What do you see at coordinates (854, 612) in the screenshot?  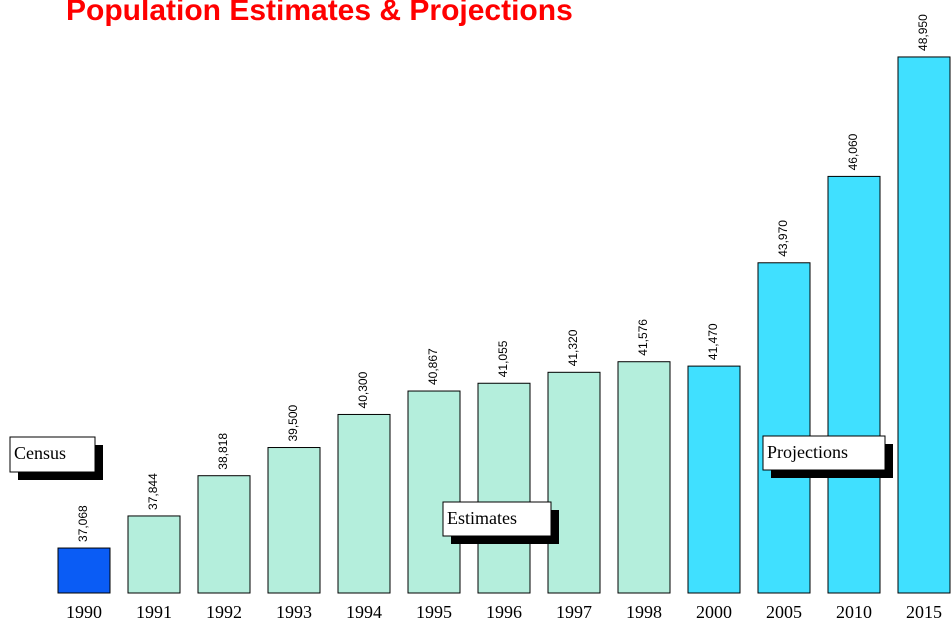 I see `x-tick-label: 2010` at bounding box center [854, 612].